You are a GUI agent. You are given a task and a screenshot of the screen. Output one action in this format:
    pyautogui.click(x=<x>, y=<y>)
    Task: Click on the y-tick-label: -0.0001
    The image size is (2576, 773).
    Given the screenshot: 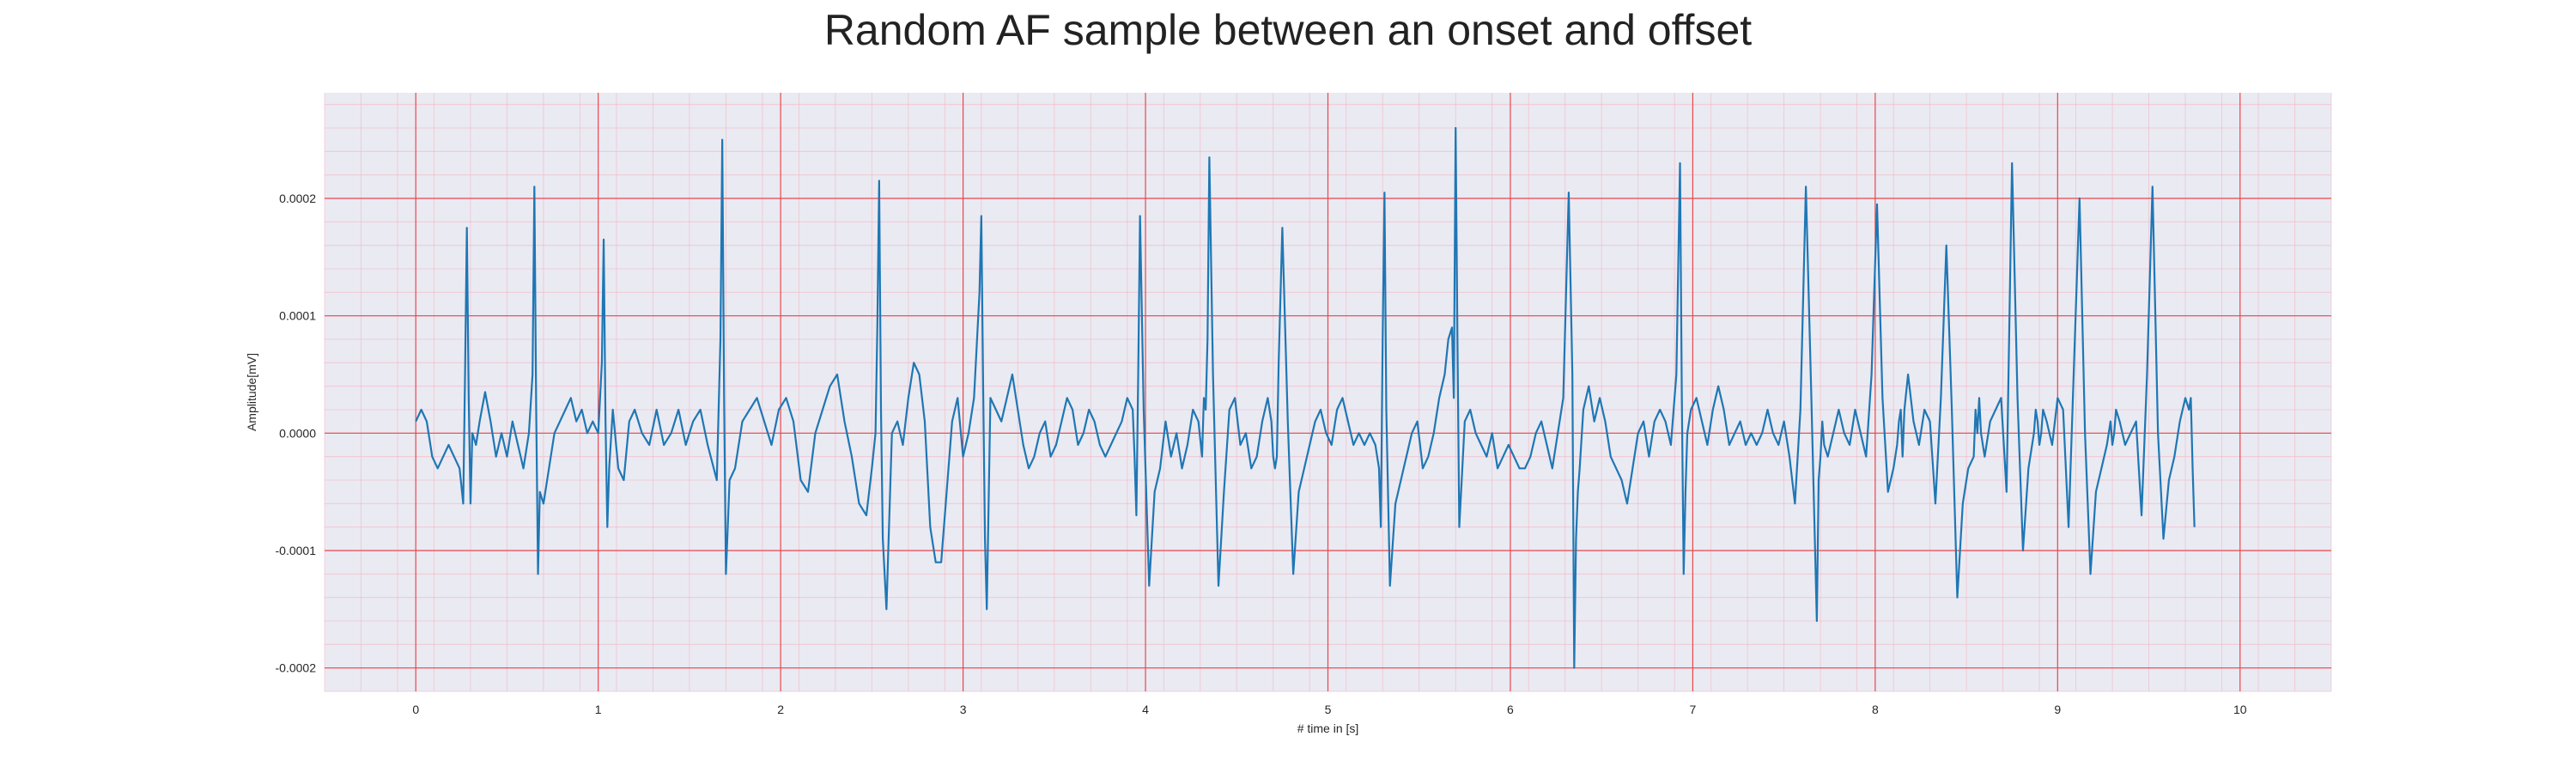 What is the action you would take?
    pyautogui.click(x=296, y=550)
    